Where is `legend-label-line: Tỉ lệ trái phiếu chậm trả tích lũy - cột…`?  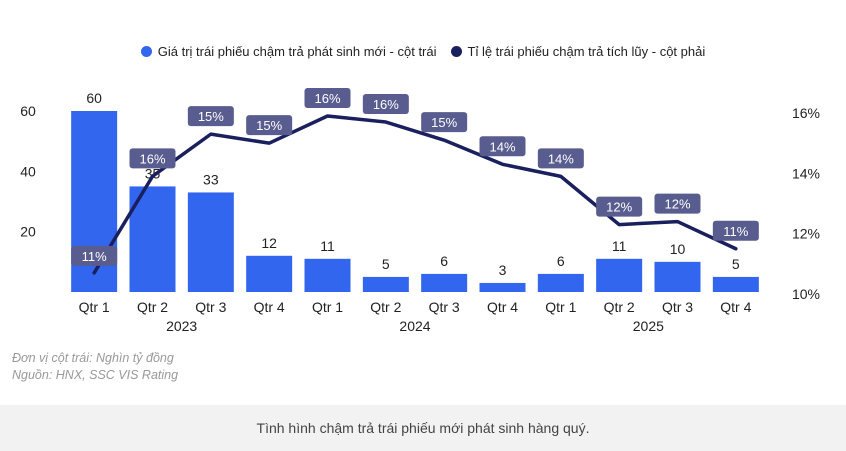
legend-label-line: Tỉ lệ trái phiếu chậm trả tích lũy - cột… is located at coordinates (586, 51).